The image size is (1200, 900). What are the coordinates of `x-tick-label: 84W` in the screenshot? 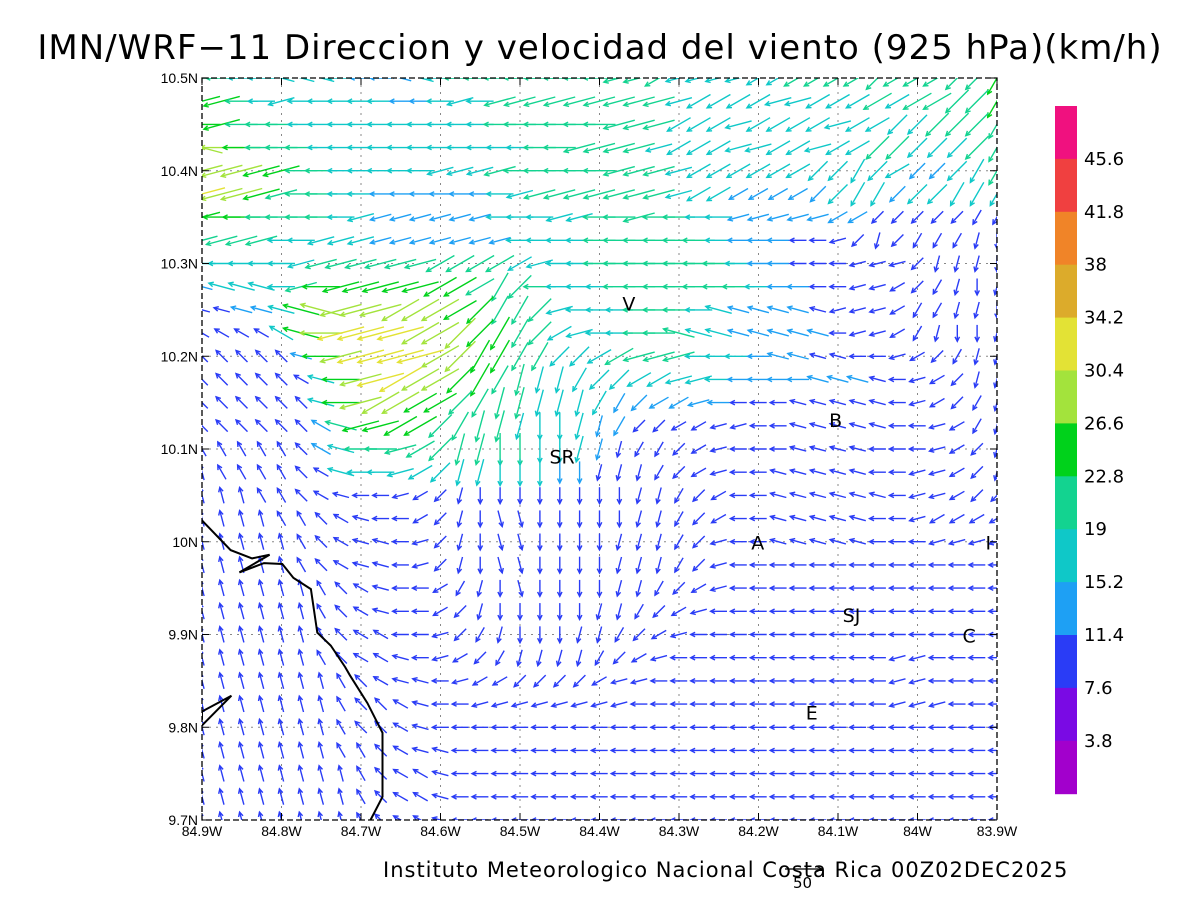 It's located at (918, 831).